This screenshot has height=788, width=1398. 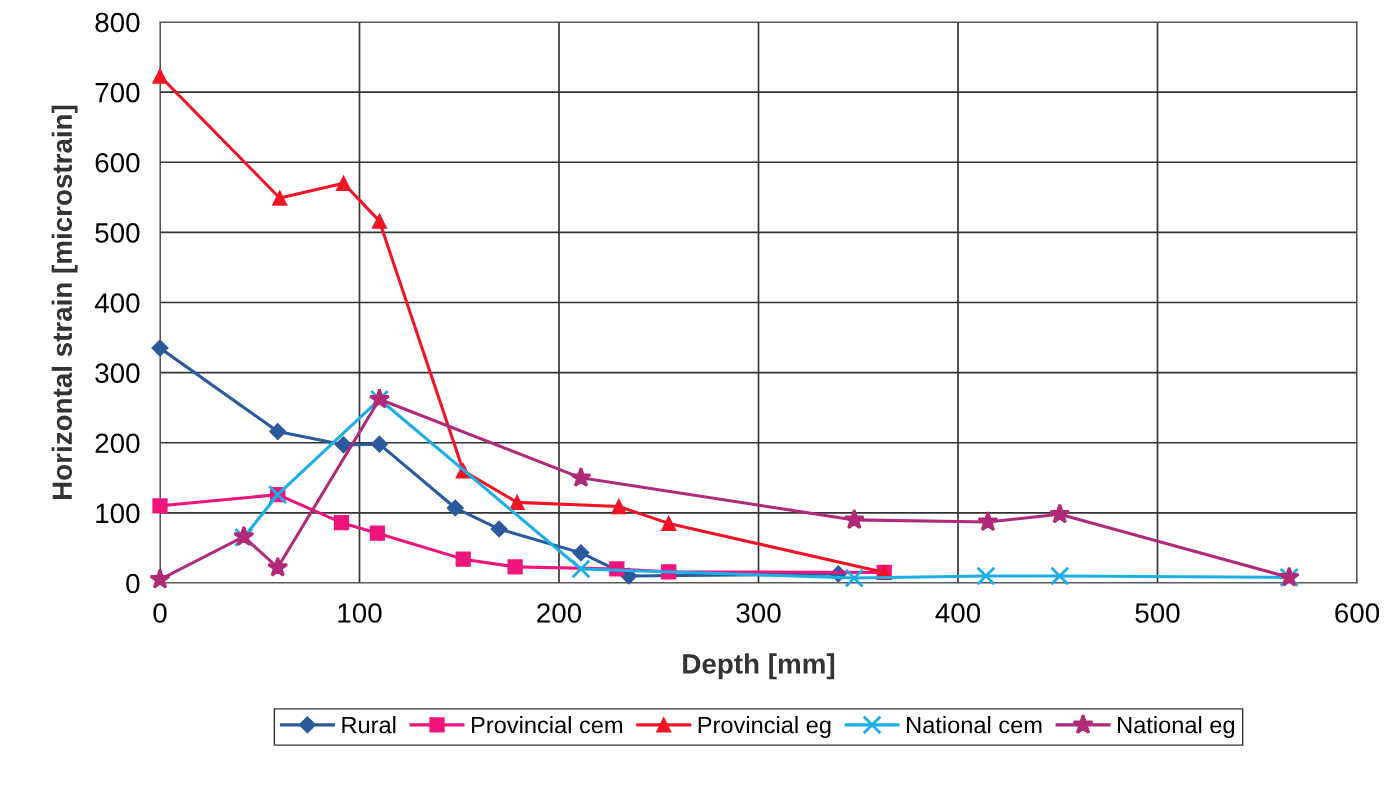 I want to click on y-tick-label: 800, so click(x=117, y=22).